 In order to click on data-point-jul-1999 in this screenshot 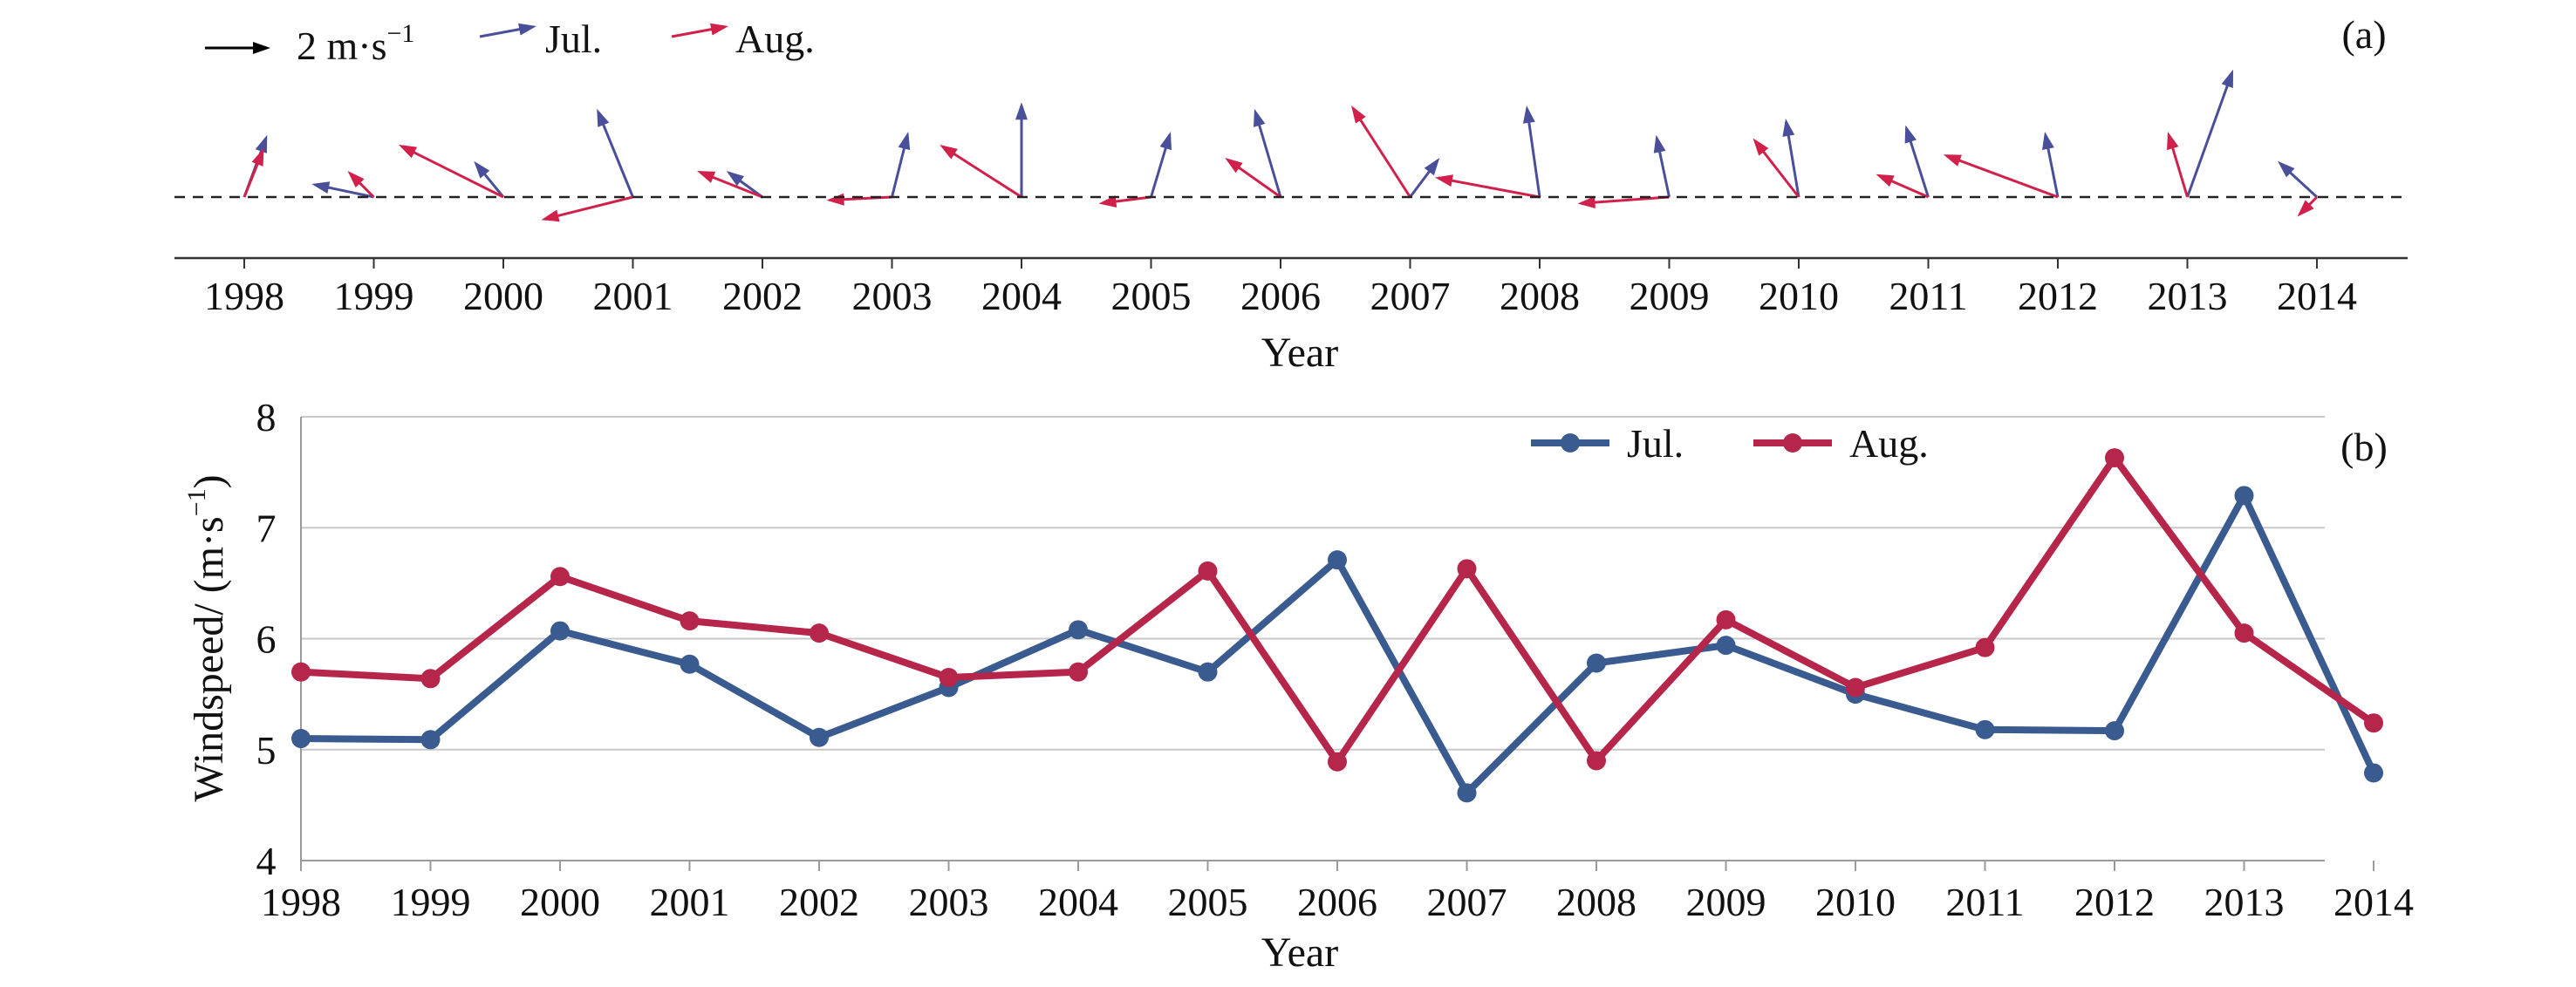, I will do `click(430, 740)`.